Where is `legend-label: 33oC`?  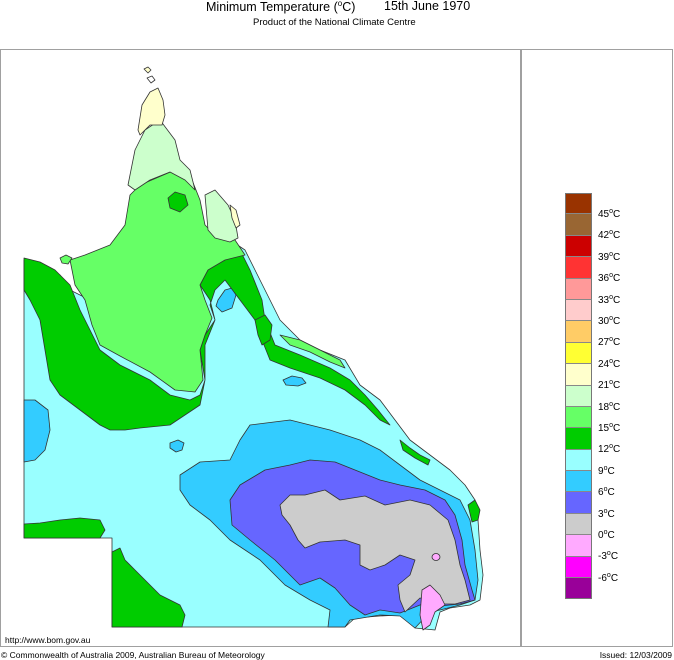
legend-label: 33oC is located at coordinates (609, 299).